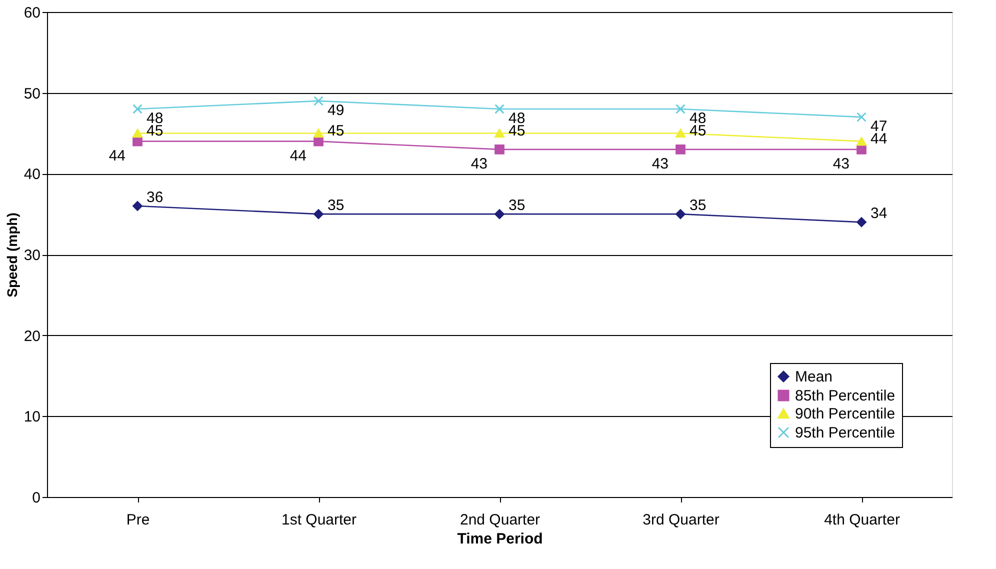 The width and height of the screenshot is (996, 569). I want to click on y-tick-label: 30, so click(32, 255).